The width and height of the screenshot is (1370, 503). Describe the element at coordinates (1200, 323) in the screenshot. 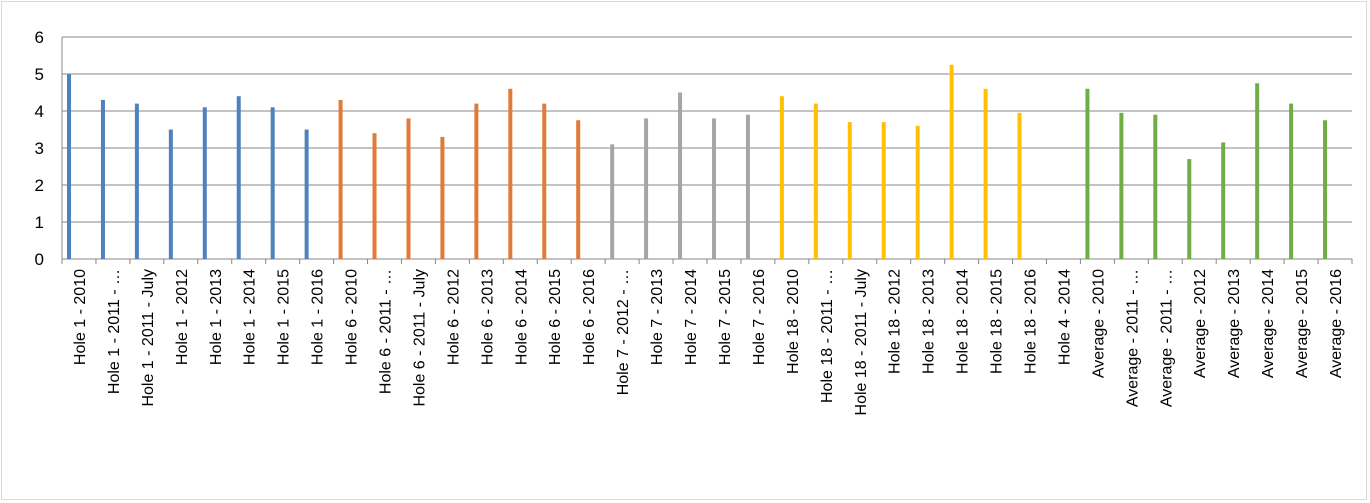

I see `x-tick-label: Average - 2012` at that location.